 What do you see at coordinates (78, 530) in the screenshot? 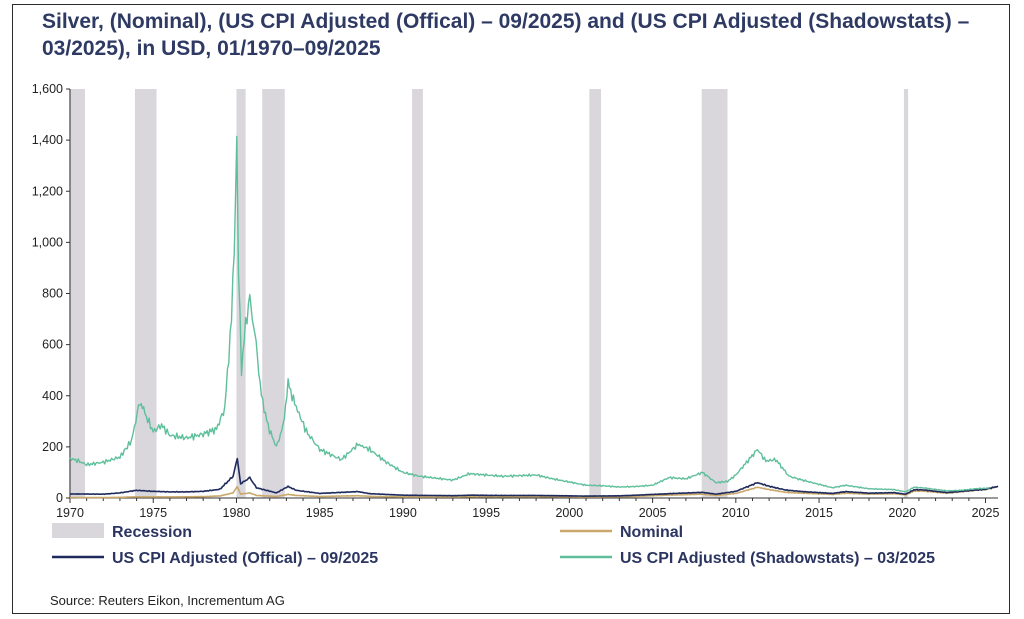
I see `legend-swatch-recession` at bounding box center [78, 530].